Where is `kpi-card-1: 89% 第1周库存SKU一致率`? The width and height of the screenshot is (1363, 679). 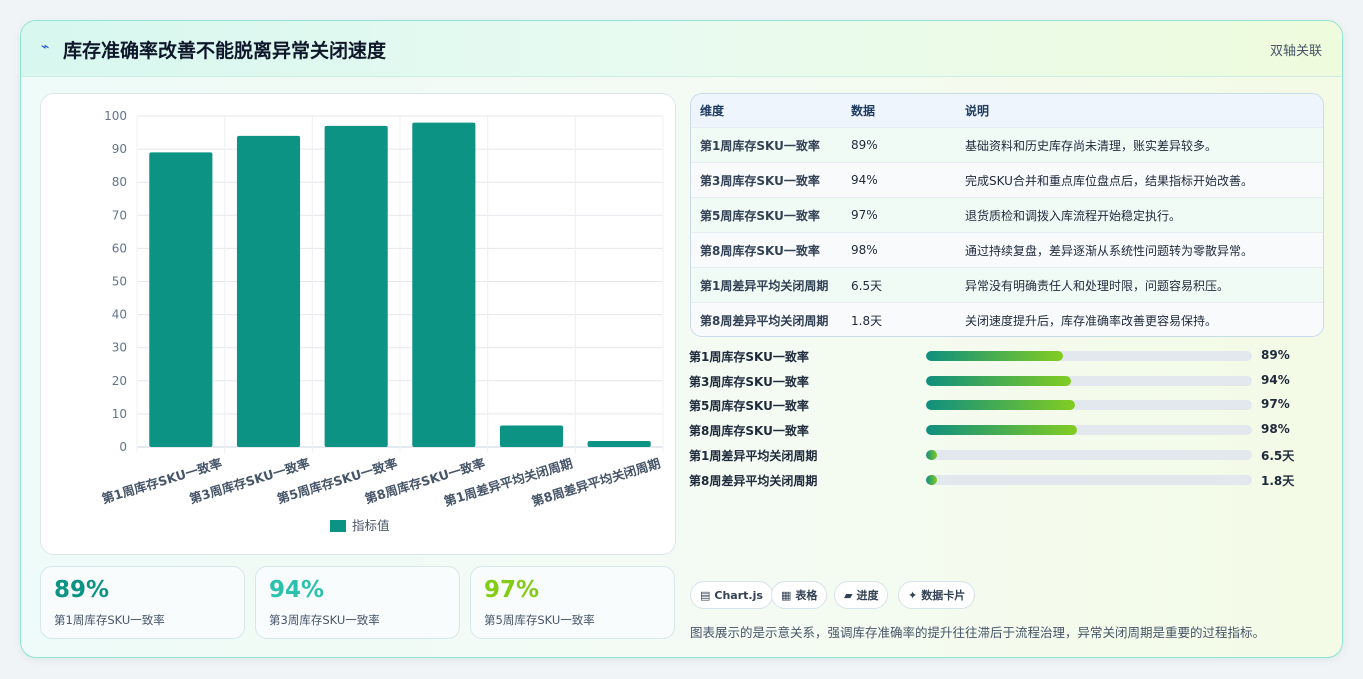
kpi-card-1: 89% 第1周库存SKU一致率 is located at coordinates (142, 602).